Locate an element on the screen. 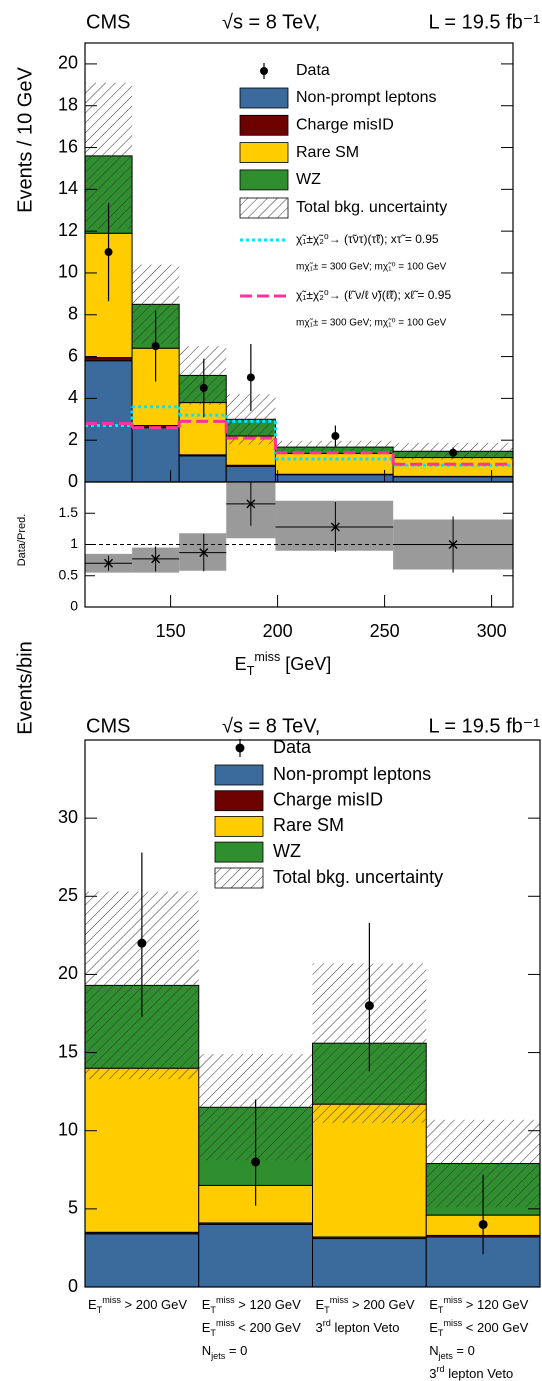  x-category-label-part: 3 is located at coordinates (319, 1327).